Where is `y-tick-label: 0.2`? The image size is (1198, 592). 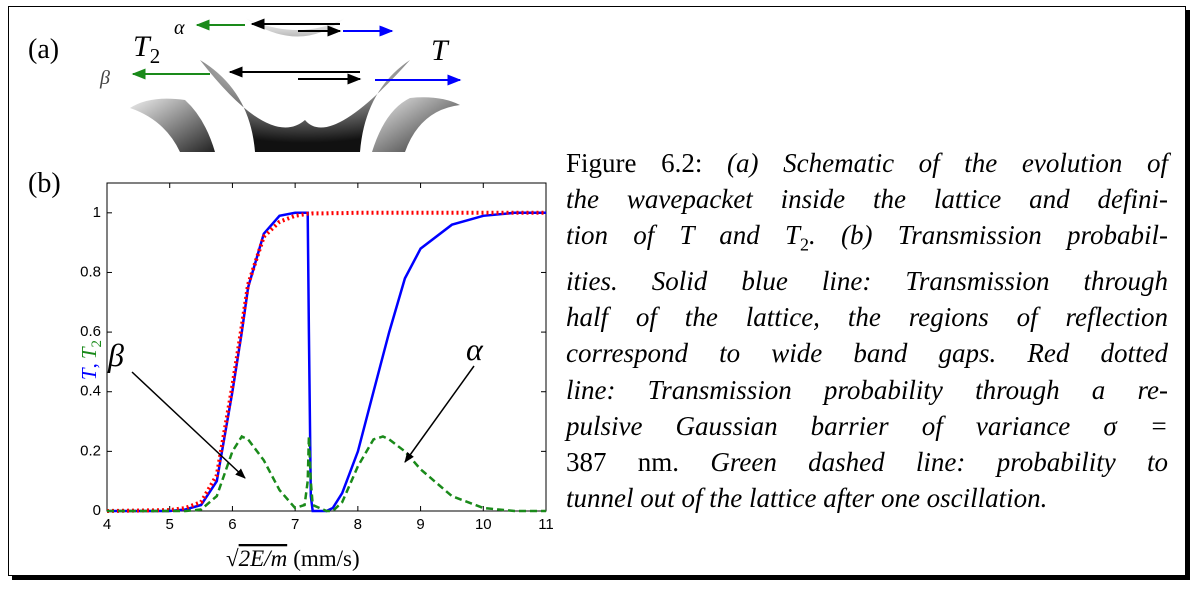 y-tick-label: 0.2 is located at coordinates (90, 450).